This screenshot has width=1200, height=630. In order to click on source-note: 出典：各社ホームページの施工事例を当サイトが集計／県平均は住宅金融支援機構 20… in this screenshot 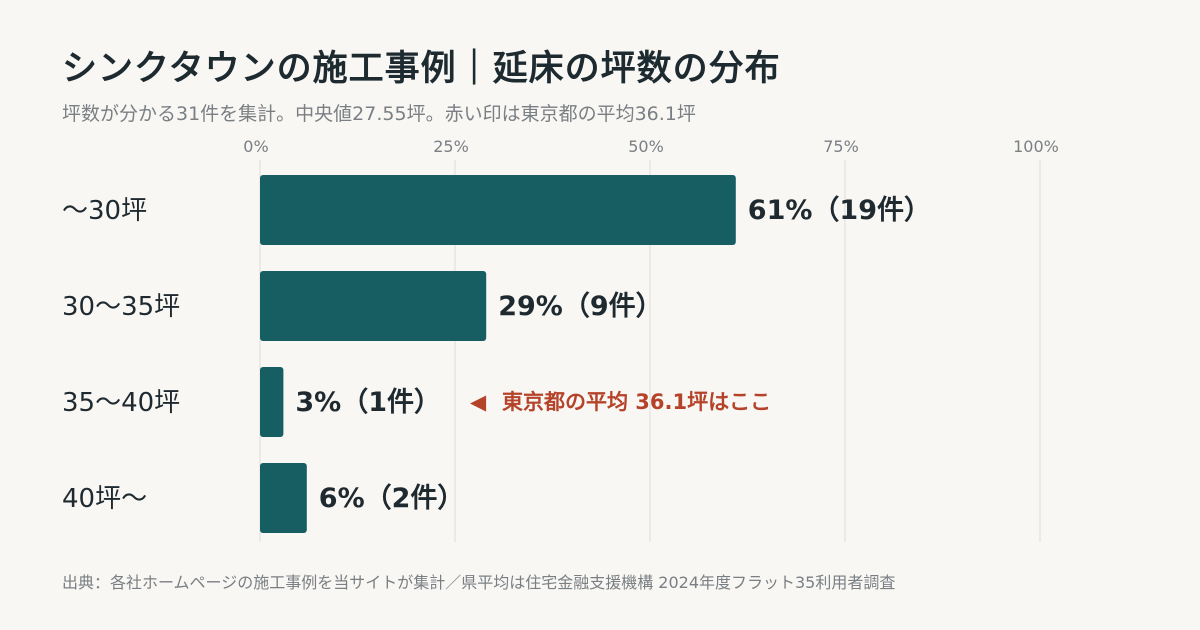, I will do `click(479, 582)`.